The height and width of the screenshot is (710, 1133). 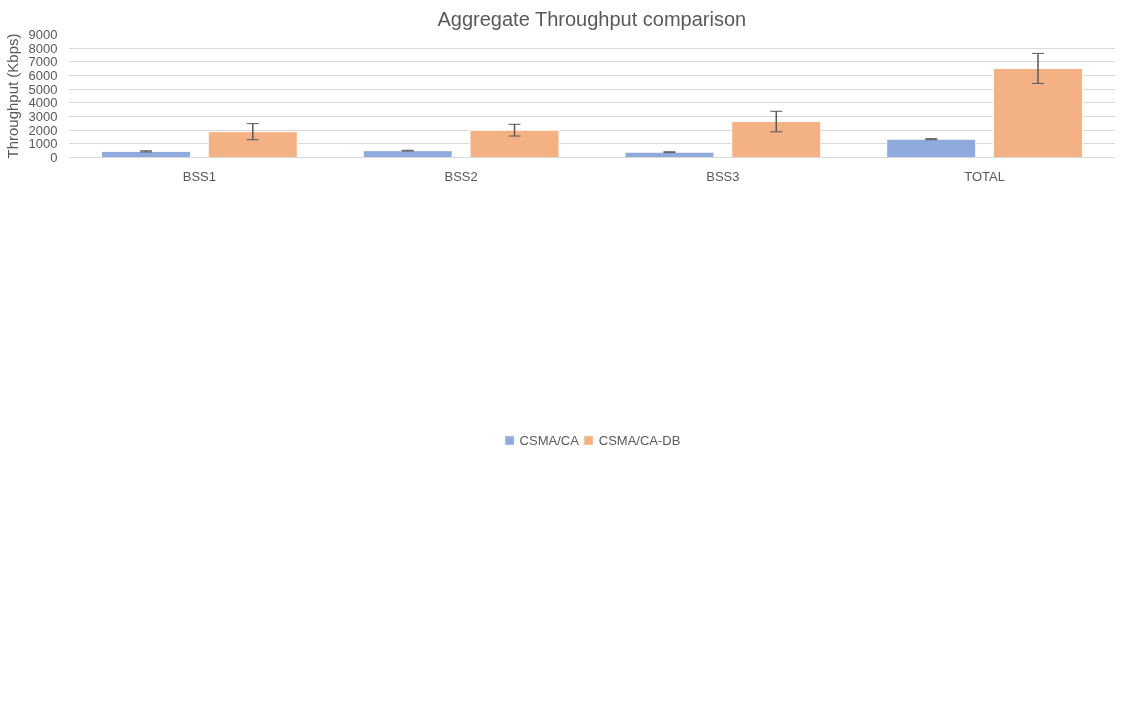 I want to click on y-tick-label: 6000, so click(x=43, y=75).